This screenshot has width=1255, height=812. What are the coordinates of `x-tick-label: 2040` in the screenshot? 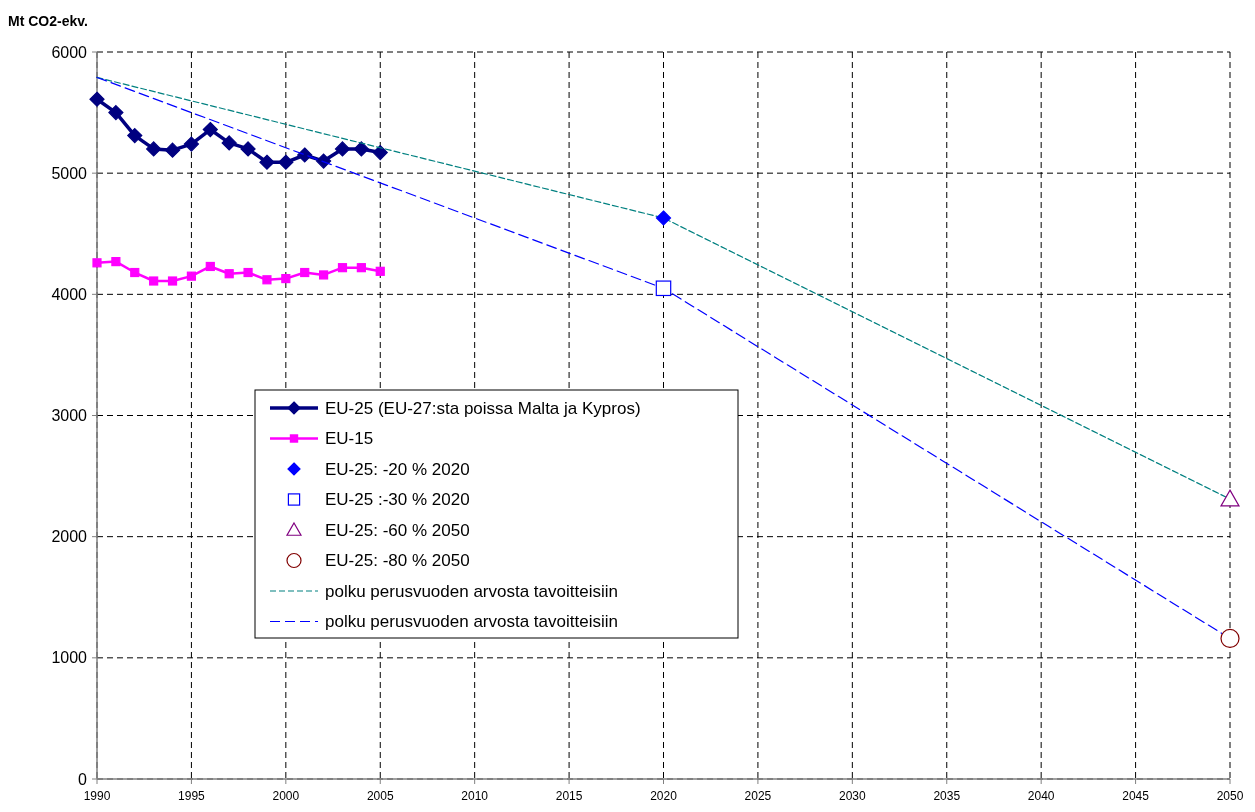 It's located at (1041, 796).